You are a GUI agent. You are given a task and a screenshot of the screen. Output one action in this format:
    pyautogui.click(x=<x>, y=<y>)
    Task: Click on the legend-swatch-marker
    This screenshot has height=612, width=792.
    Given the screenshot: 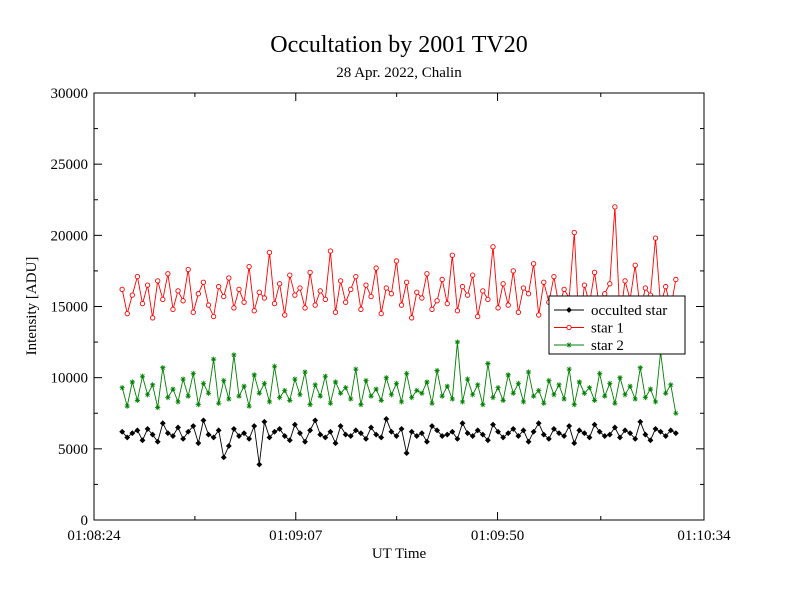 What is the action you would take?
    pyautogui.click(x=569, y=310)
    